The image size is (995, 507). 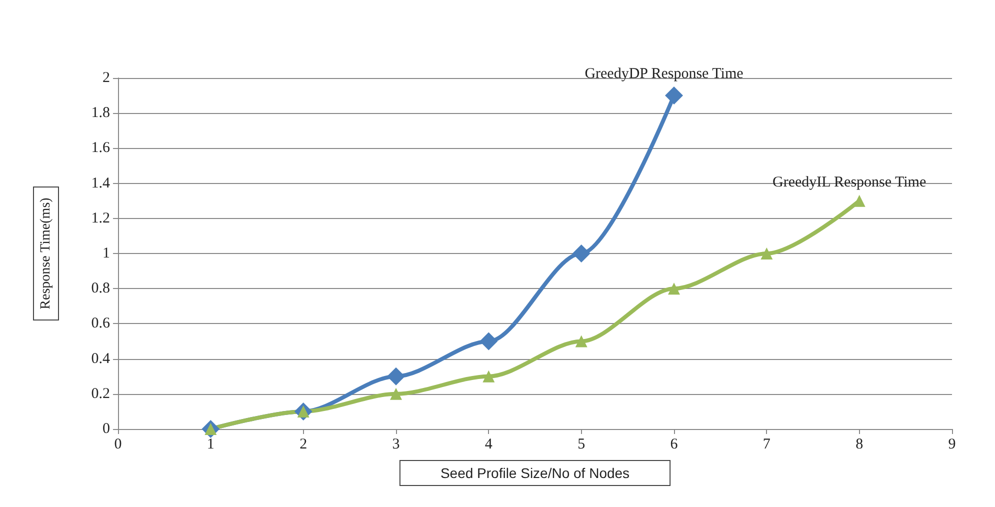 I want to click on x-tick-label: 8, so click(x=860, y=444).